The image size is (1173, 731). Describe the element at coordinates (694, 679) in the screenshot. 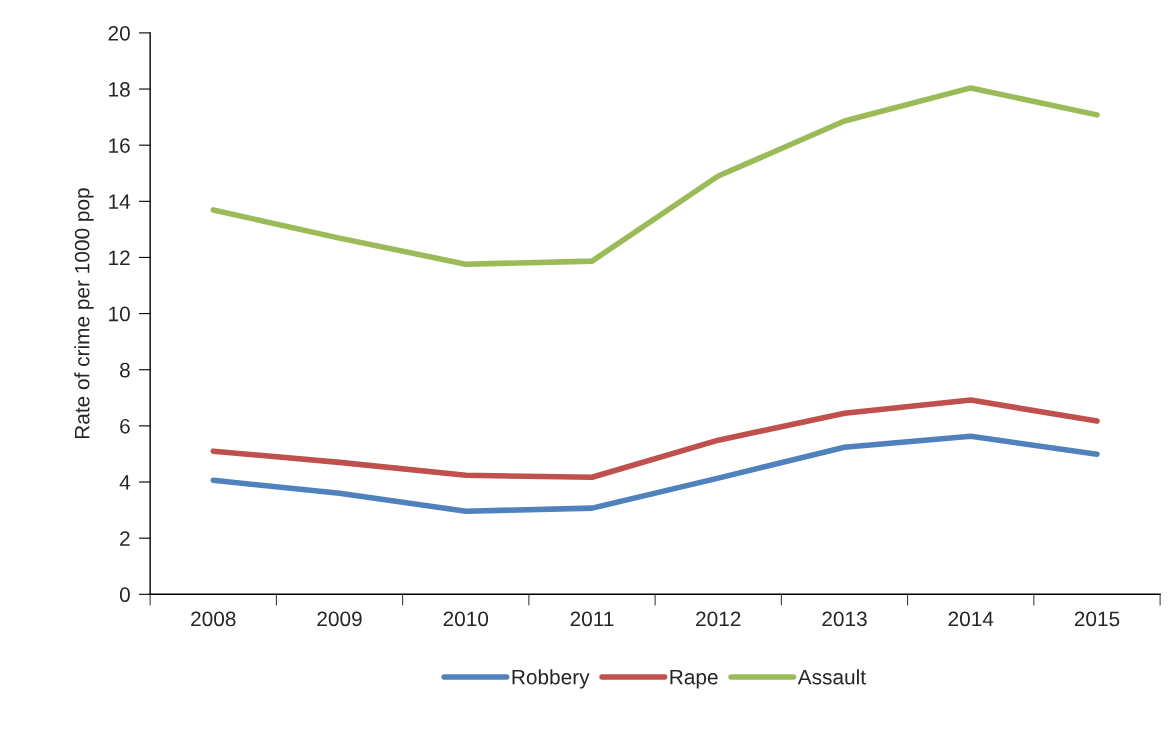

I see `legend-label: Rape` at that location.